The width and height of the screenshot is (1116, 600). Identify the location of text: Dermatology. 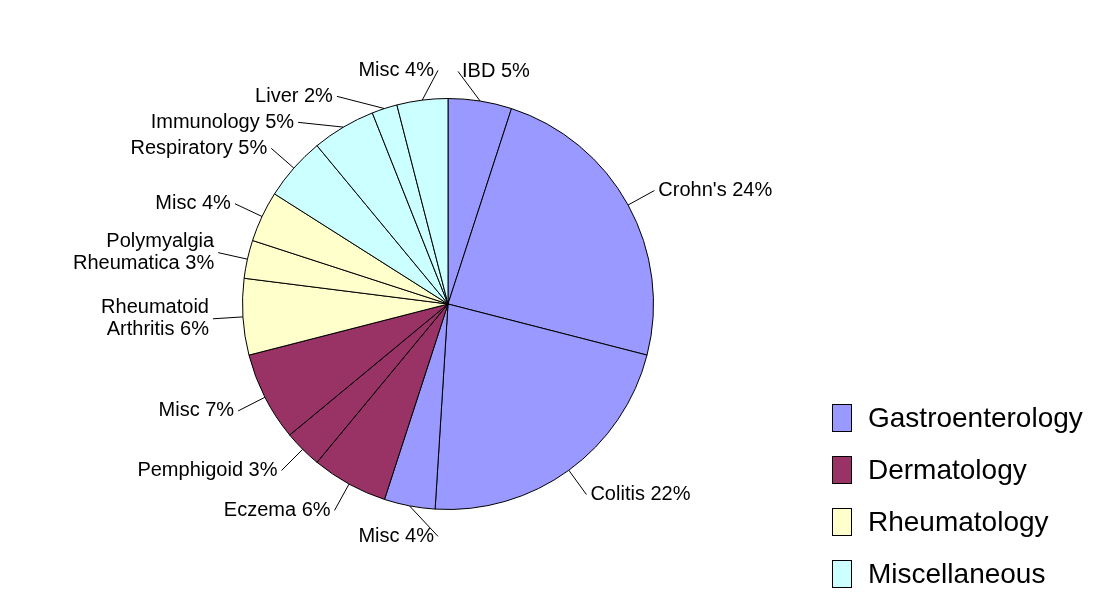
(947, 470).